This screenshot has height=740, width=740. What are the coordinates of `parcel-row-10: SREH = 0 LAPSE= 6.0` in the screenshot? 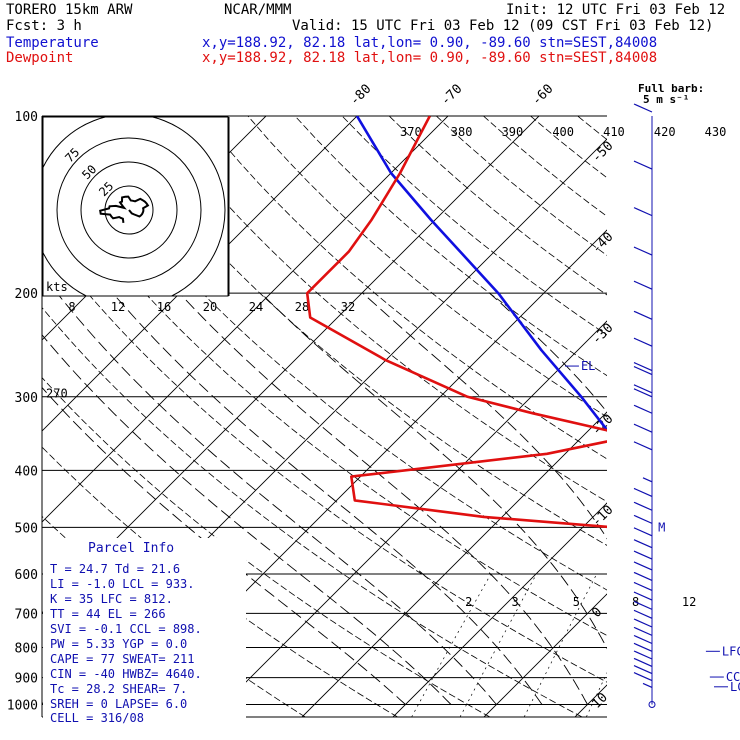 It's located at (118, 704).